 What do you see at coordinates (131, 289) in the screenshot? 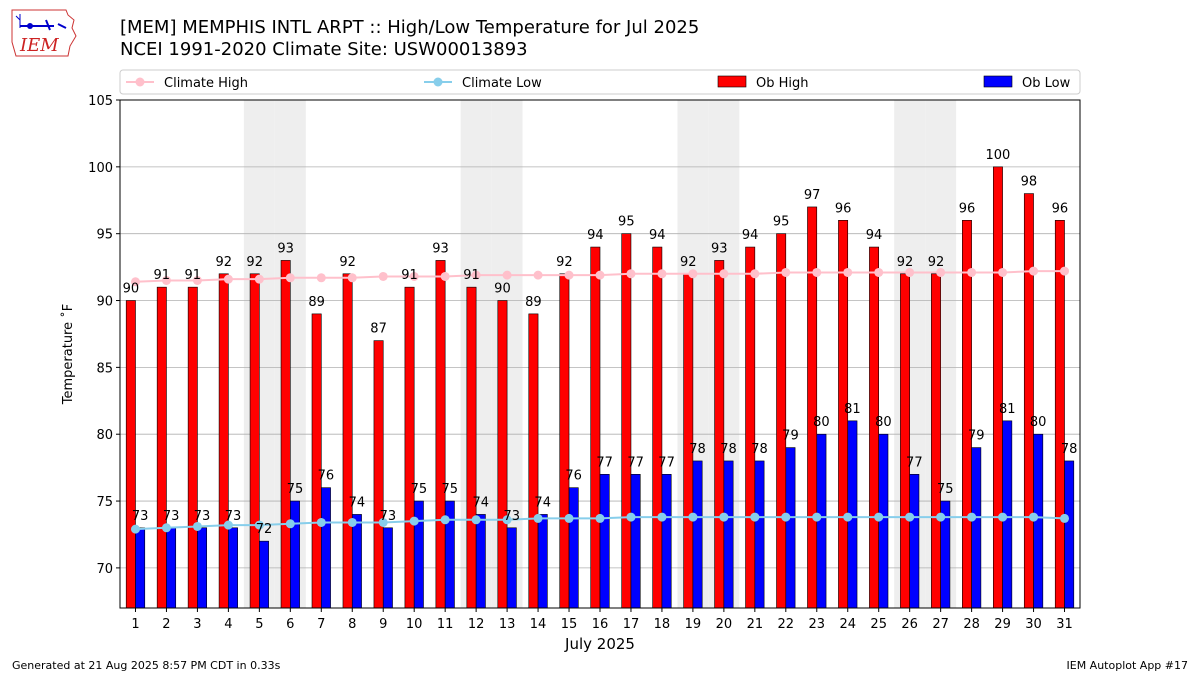
I see `ob-high-value-label: 90` at bounding box center [131, 289].